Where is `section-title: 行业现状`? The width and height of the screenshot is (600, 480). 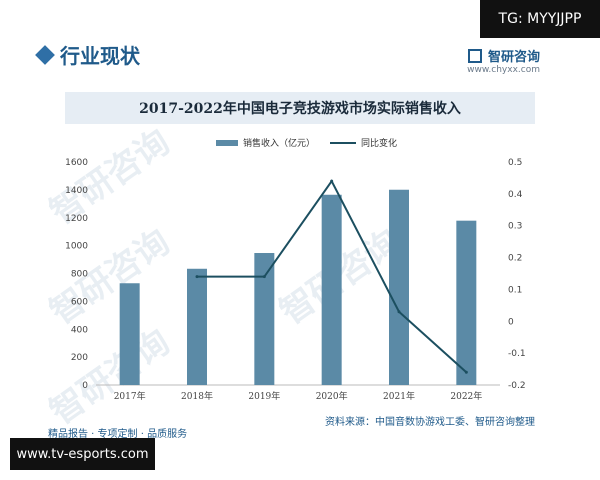
section-title: 行业现状 is located at coordinates (100, 56).